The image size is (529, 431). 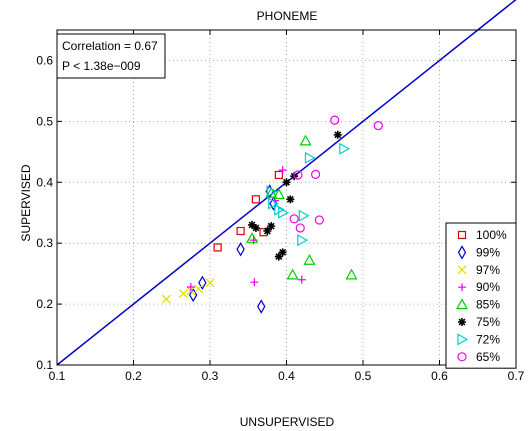 What do you see at coordinates (488, 357) in the screenshot?
I see `legend-label: 65%` at bounding box center [488, 357].